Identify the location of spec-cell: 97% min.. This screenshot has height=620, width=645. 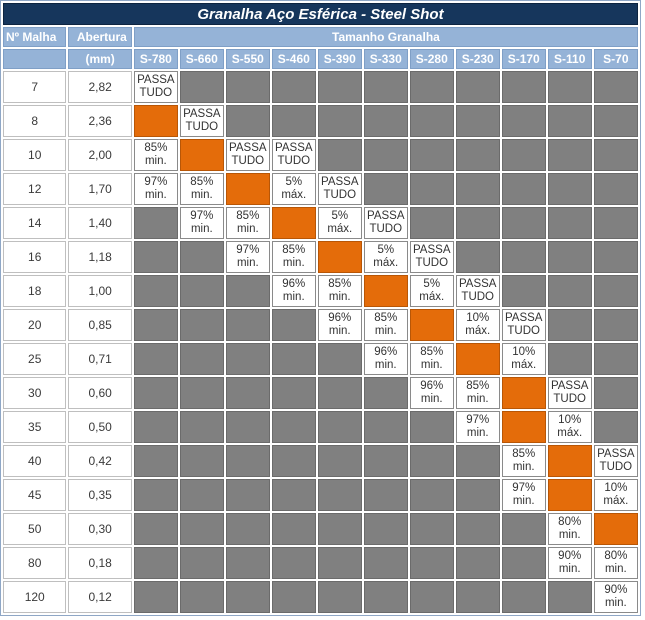
(477, 427).